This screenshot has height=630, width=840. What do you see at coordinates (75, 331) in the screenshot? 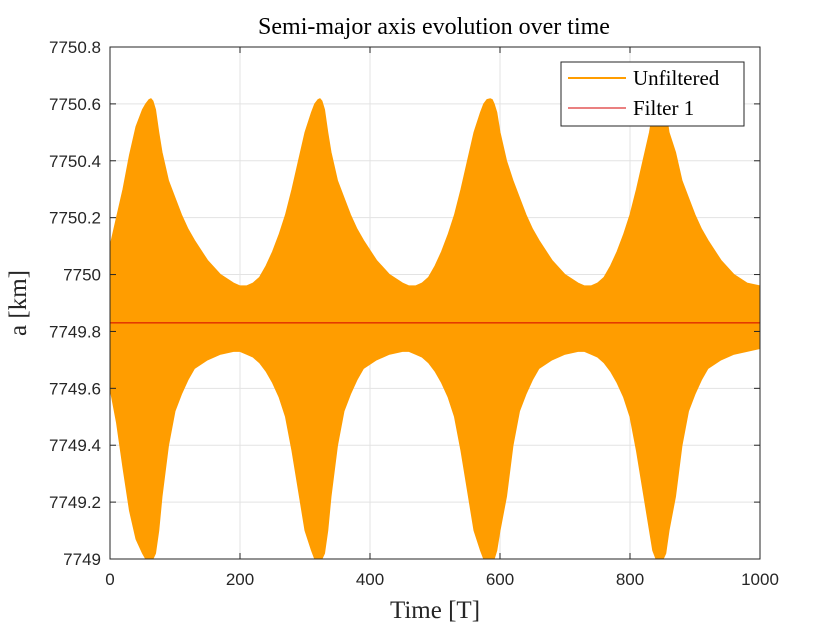
I see `y-tick-label: 7749.8` at bounding box center [75, 331].